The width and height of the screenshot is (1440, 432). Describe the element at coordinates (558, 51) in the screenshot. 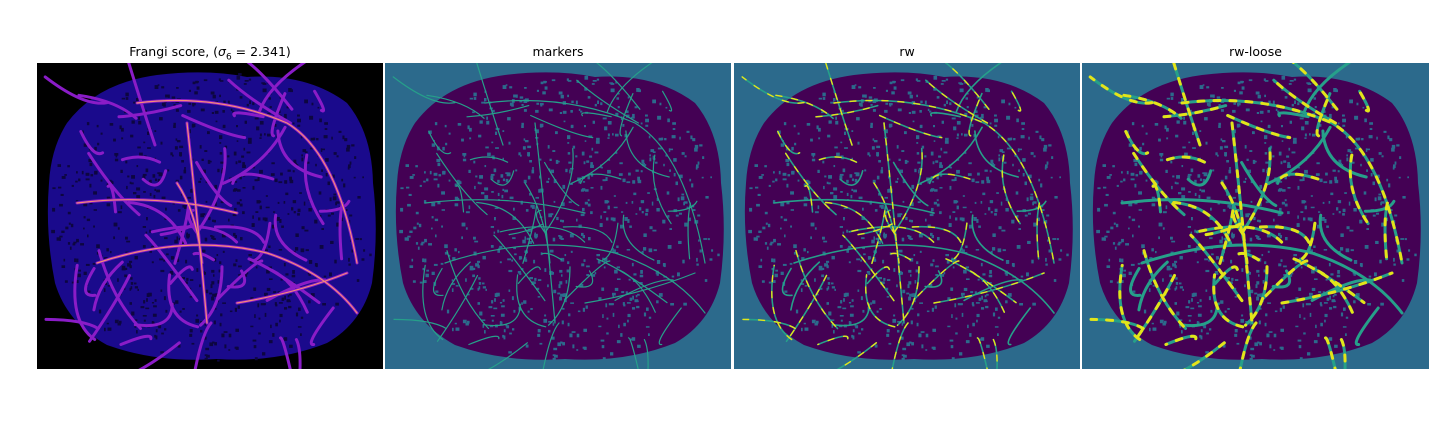

I see `markers-title: markers` at that location.